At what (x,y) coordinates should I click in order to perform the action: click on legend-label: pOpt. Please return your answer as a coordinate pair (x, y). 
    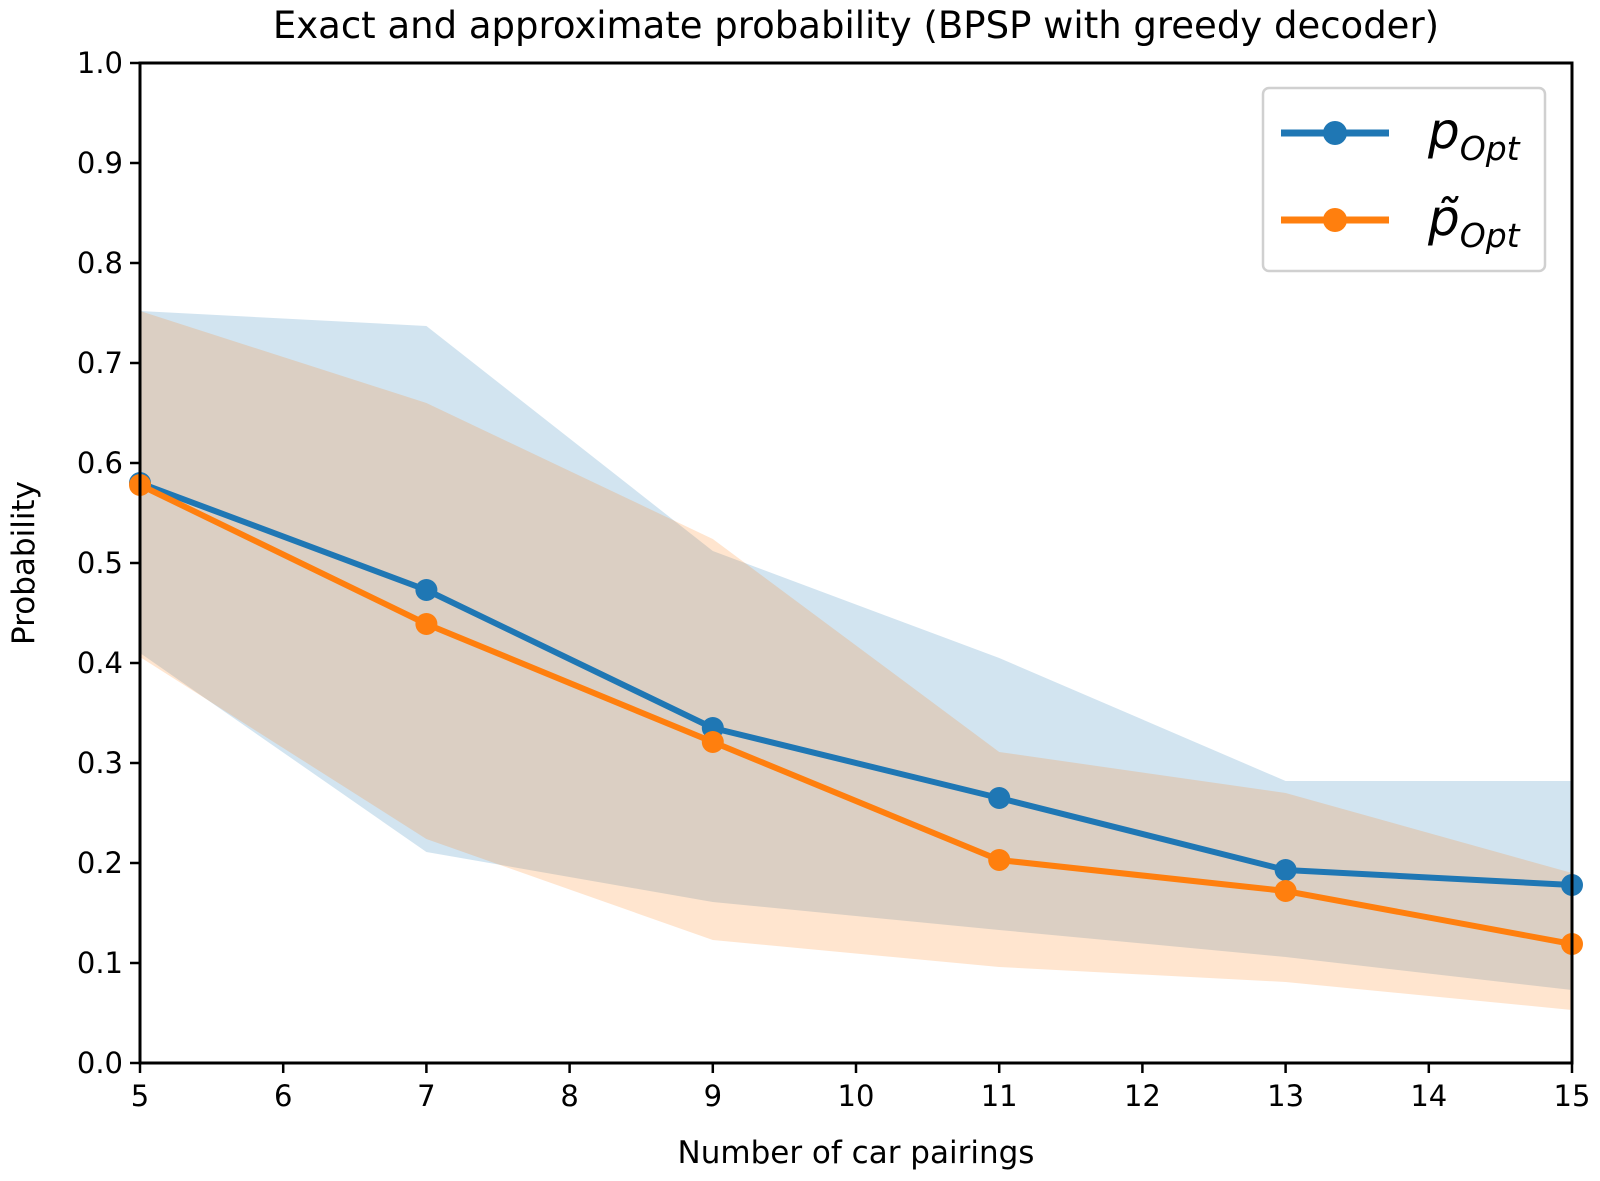
    Looking at the image, I should click on (1474, 135).